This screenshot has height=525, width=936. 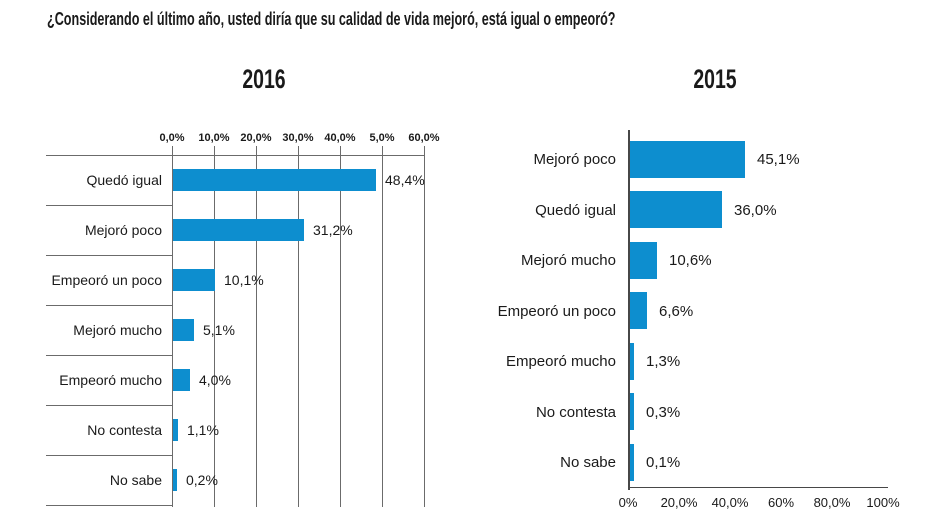 What do you see at coordinates (405, 180) in the screenshot?
I see `value-label: 48,4%` at bounding box center [405, 180].